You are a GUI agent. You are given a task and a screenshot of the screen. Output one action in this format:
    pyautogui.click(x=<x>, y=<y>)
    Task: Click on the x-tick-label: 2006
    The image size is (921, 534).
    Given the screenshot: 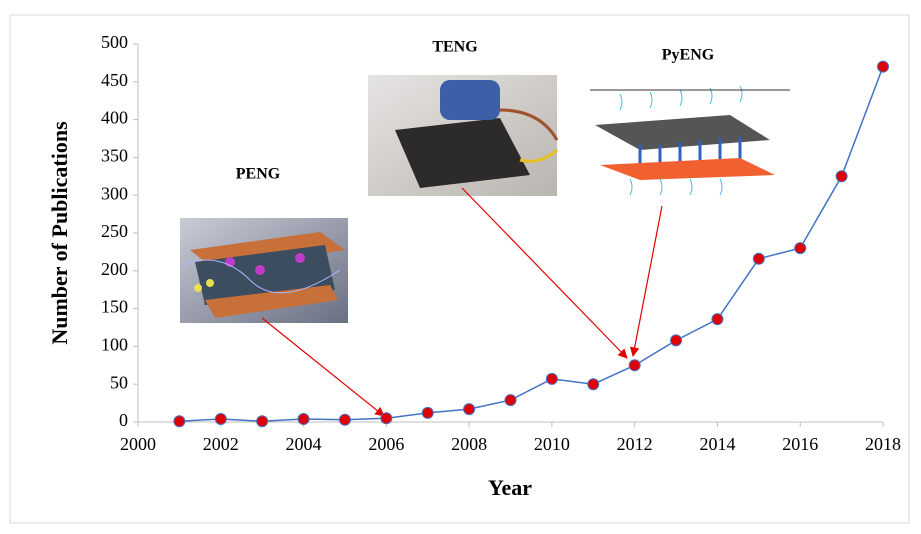 What is the action you would take?
    pyautogui.click(x=386, y=444)
    